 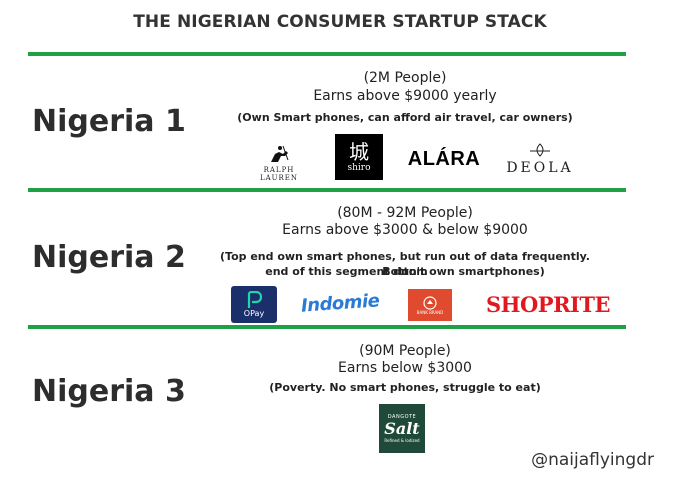 I want to click on bank-text: BANK BRAND, so click(x=430, y=312).